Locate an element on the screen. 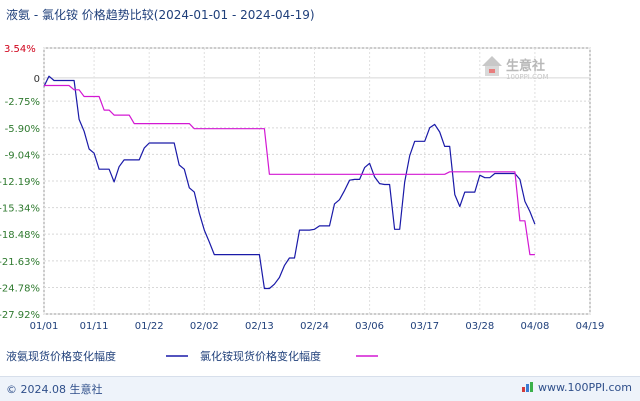 The height and width of the screenshot is (401, 640). footer-site-link: www.100PPI.com is located at coordinates (577, 387).